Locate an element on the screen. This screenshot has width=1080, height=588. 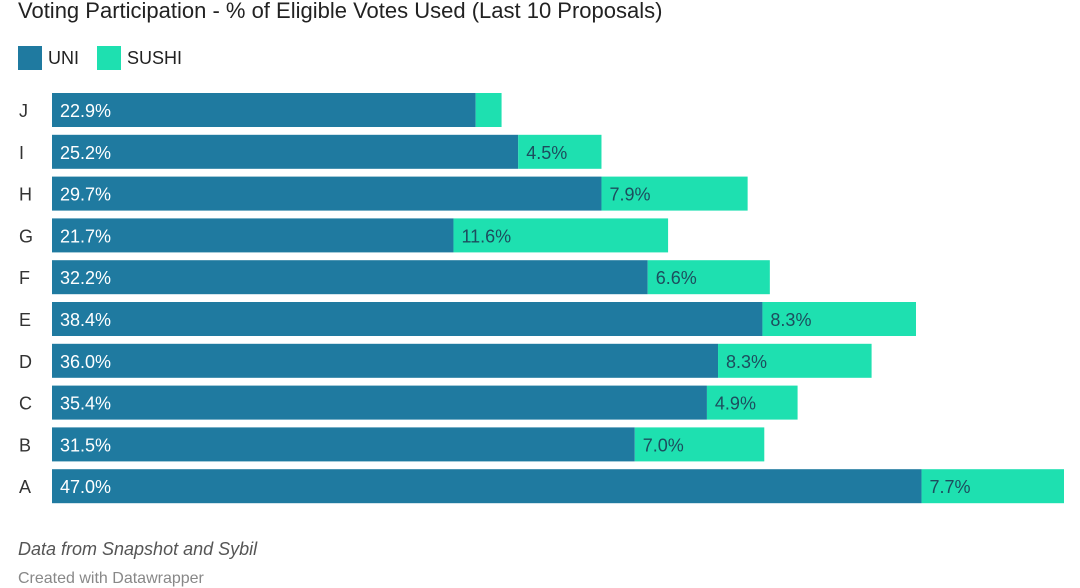
bar-sushi-i is located at coordinates (560, 151).